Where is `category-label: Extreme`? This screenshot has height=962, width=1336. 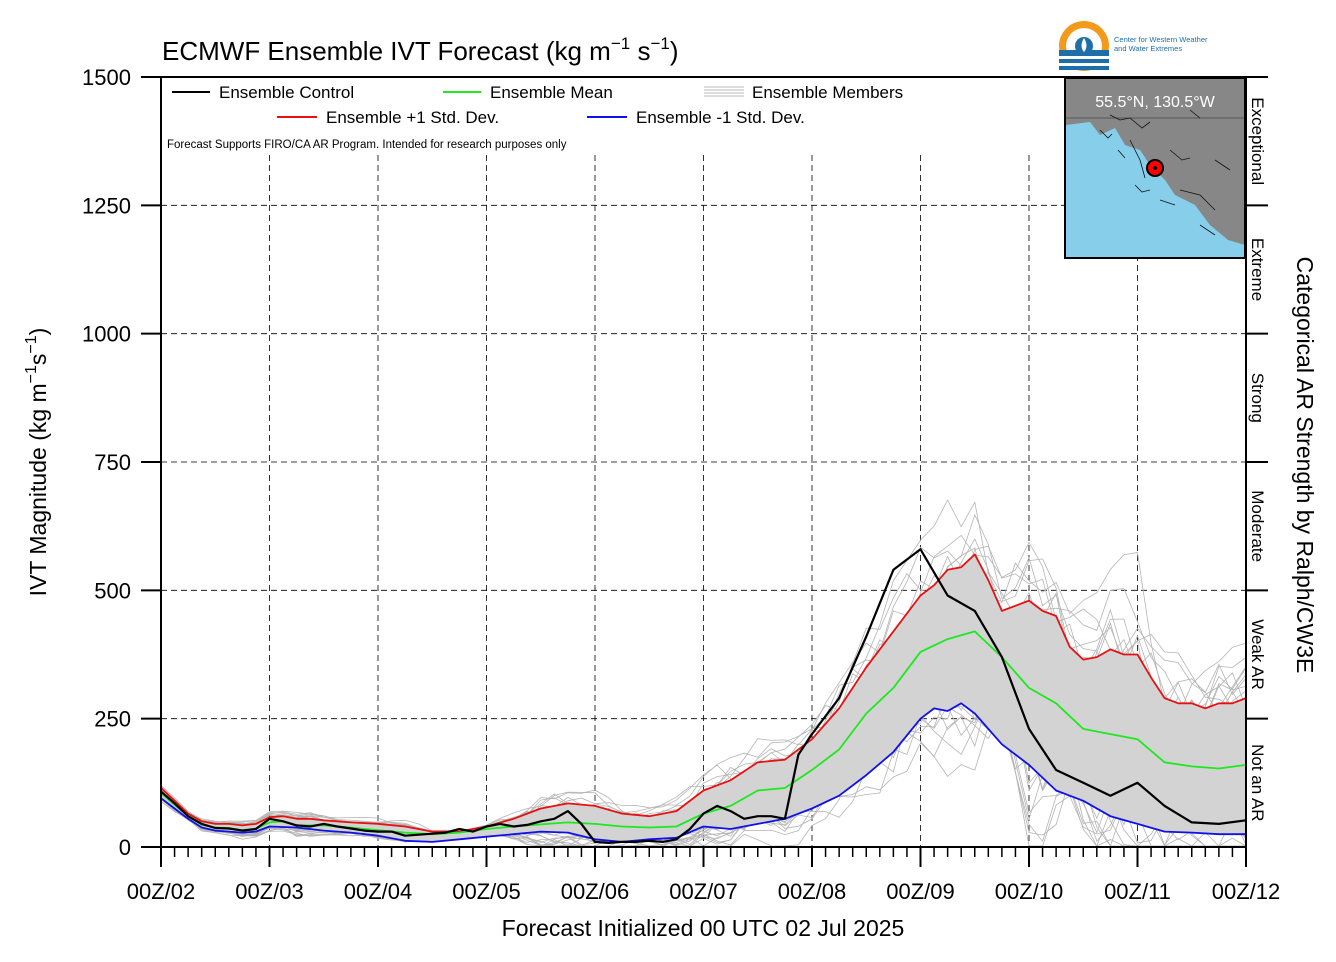
category-label: Extreme is located at coordinates (1257, 269).